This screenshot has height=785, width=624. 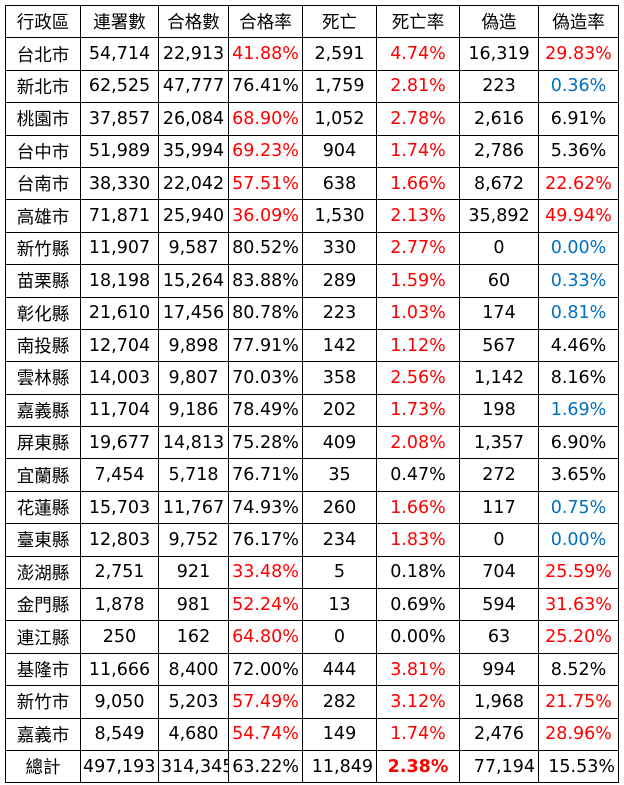 What do you see at coordinates (119, 572) in the screenshot?
I see `cell-signatures: 2,751` at bounding box center [119, 572].